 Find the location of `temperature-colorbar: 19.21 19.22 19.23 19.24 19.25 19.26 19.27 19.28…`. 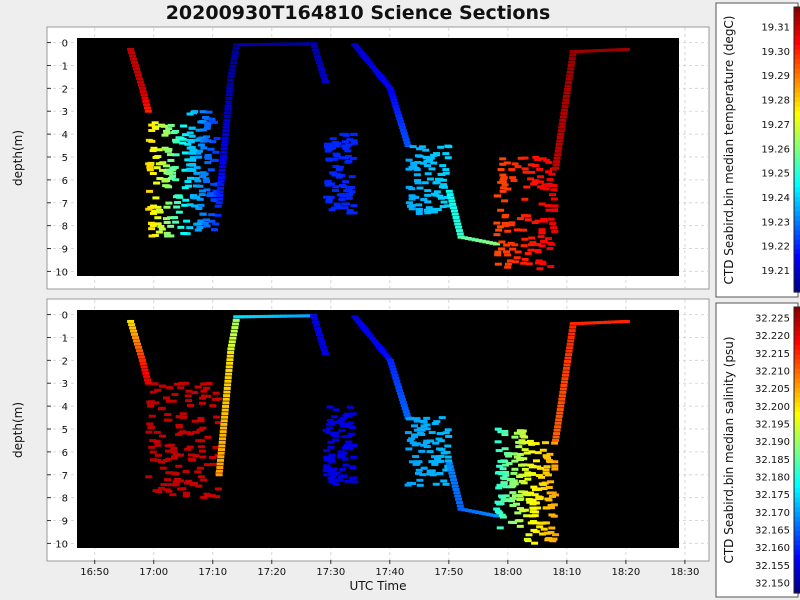

temperature-colorbar: 19.21 19.22 19.23 19.24 19.25 19.26 19.27 19.28… is located at coordinates (757, 150).